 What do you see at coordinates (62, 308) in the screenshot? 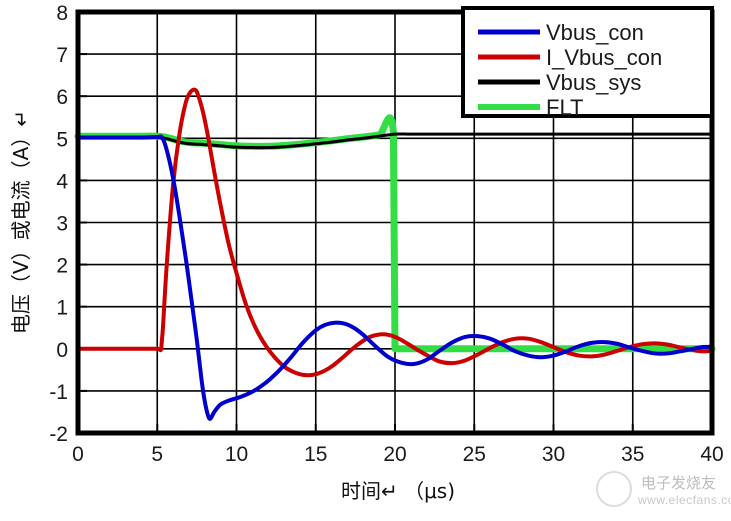
I see `y-tick-label: 1` at bounding box center [62, 308].